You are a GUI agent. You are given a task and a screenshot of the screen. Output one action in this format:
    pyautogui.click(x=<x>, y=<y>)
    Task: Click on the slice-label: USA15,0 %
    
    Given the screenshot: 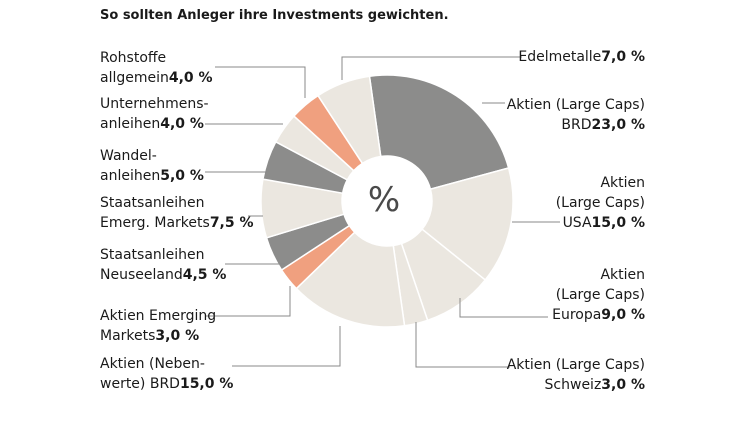 What is the action you would take?
    pyautogui.click(x=604, y=223)
    